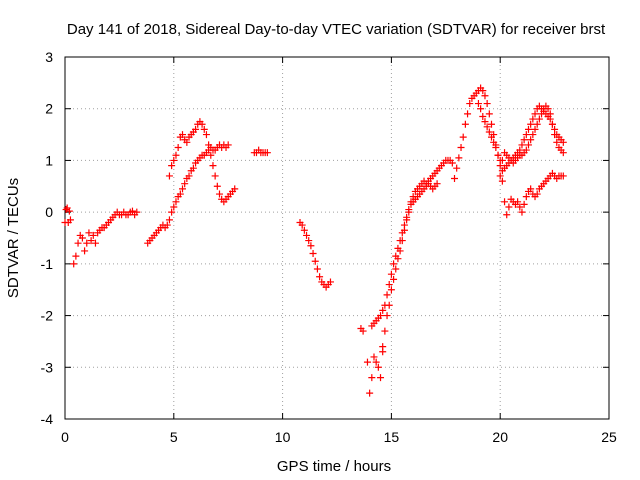  What do you see at coordinates (65, 437) in the screenshot?
I see `x-tick-label: 0` at bounding box center [65, 437].